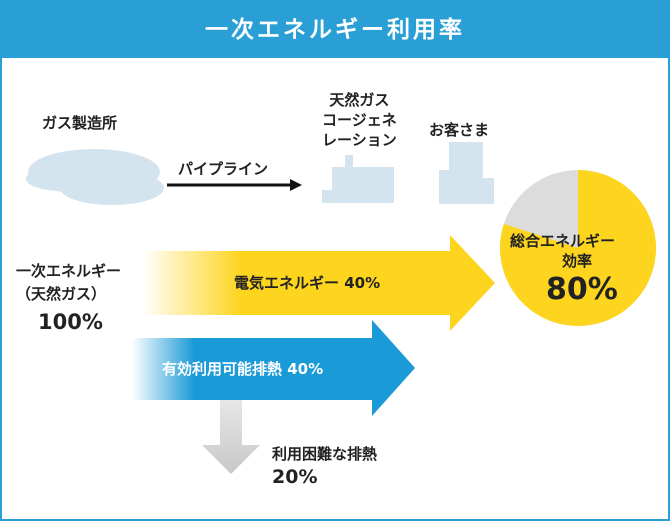  I want to click on usable-heat-label: 有効利用可能排熱 40%, so click(243, 369).